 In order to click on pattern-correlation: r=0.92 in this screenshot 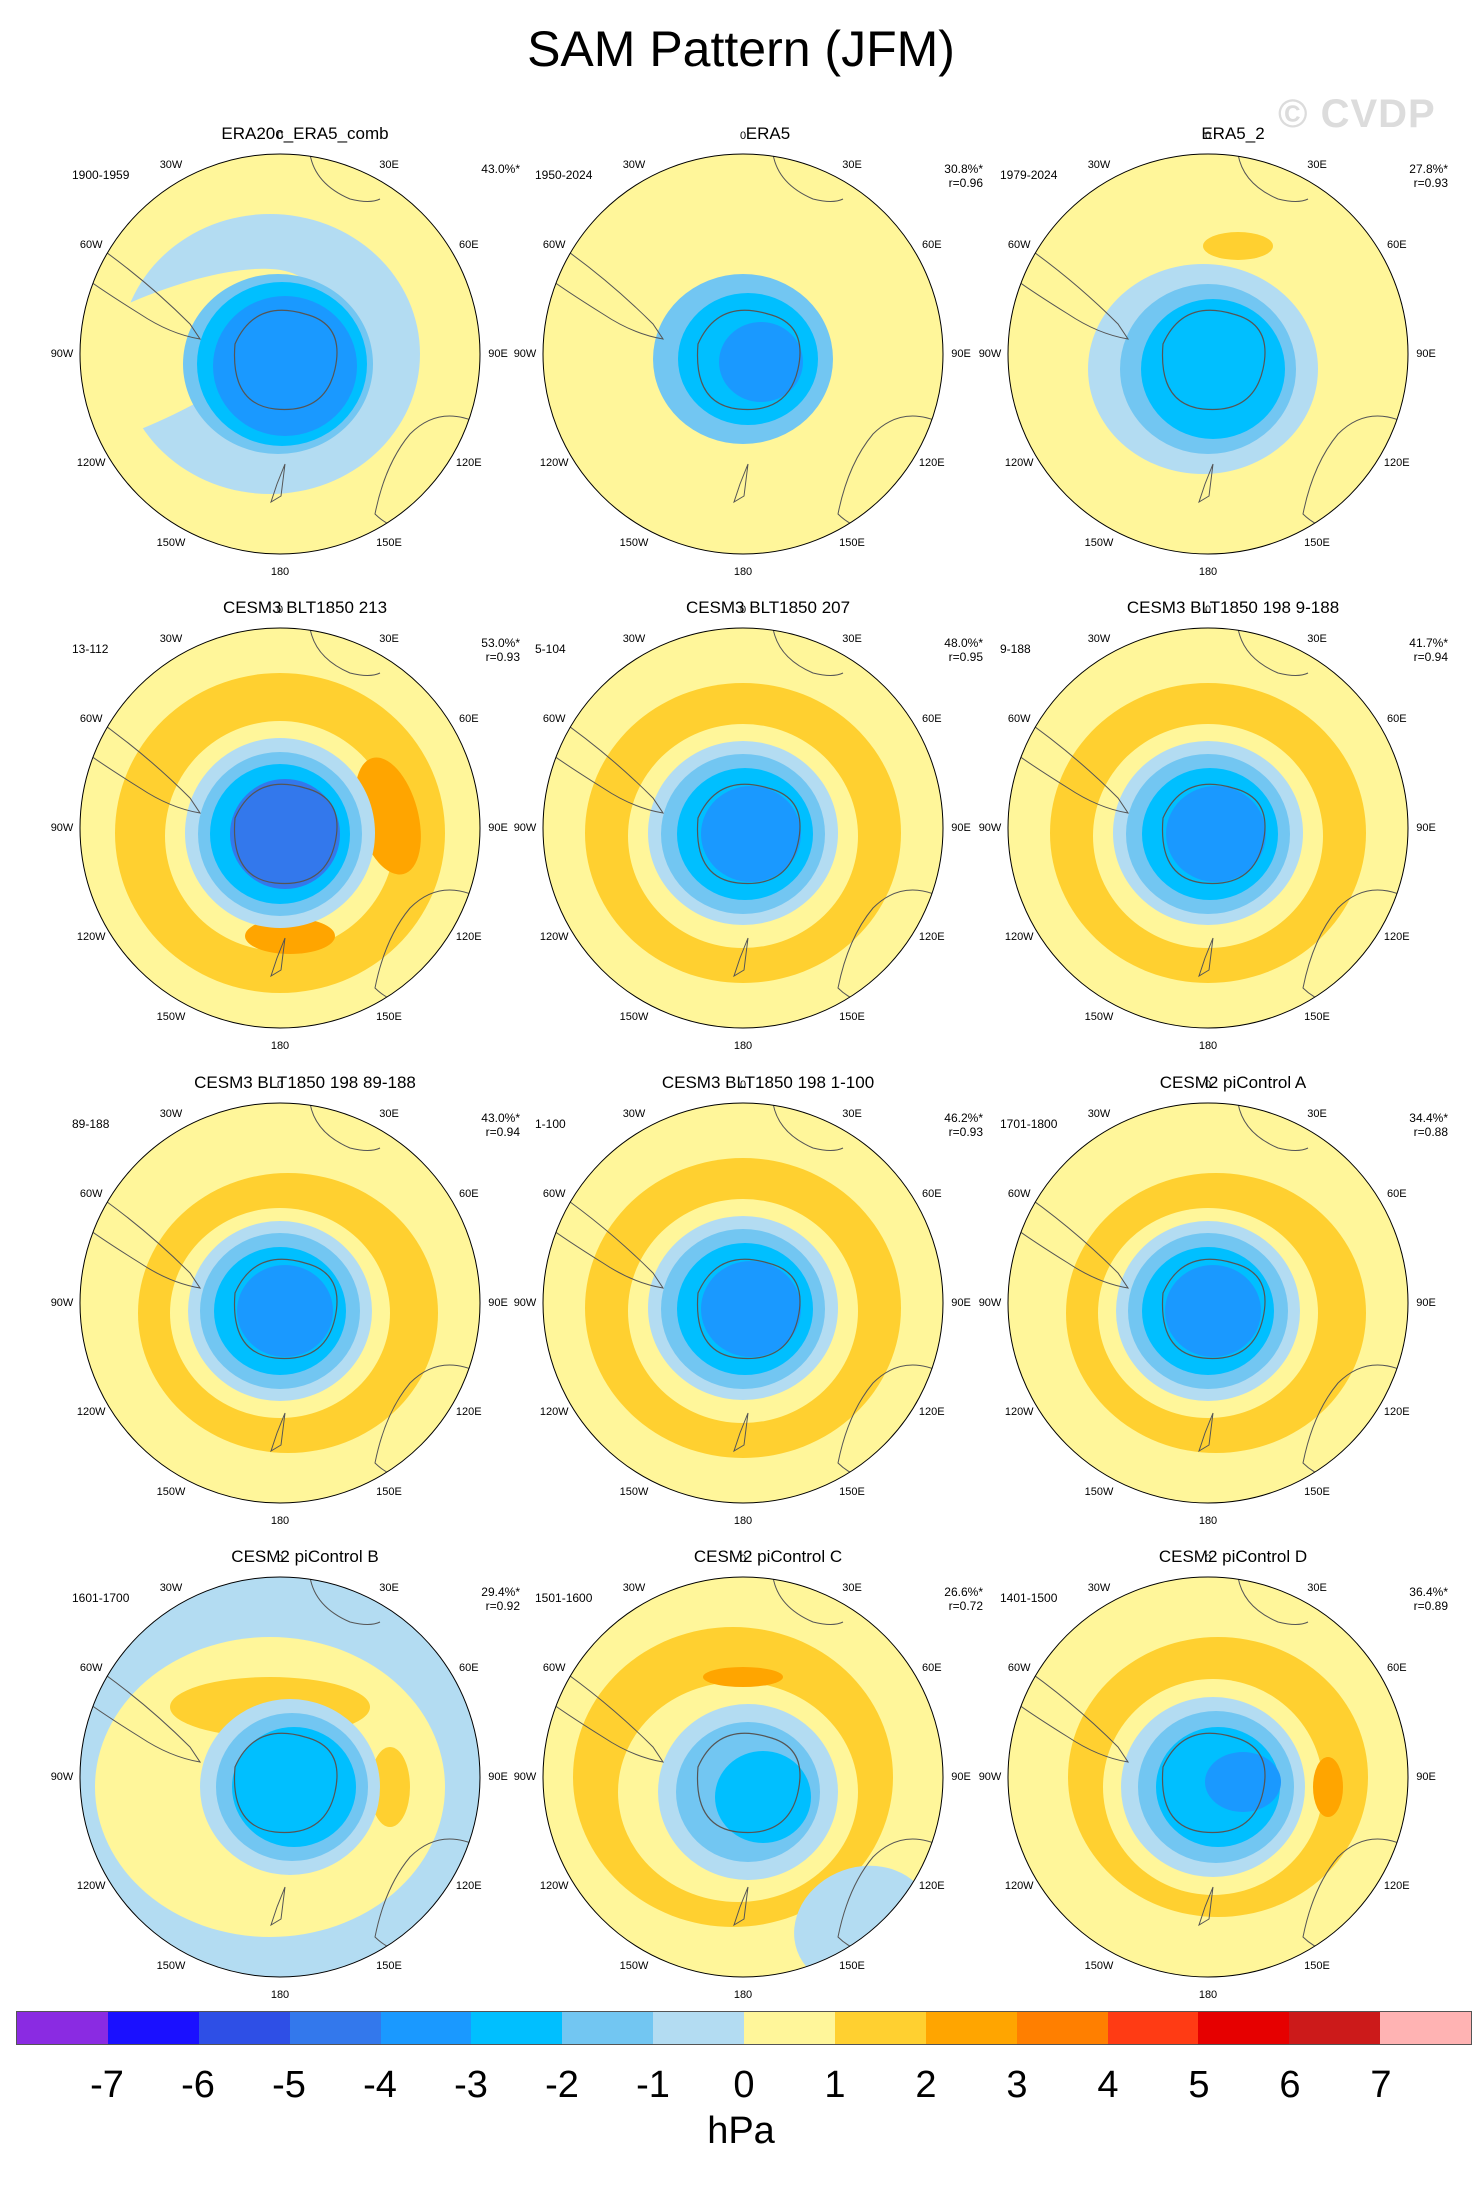, I will do `click(502, 1606)`.